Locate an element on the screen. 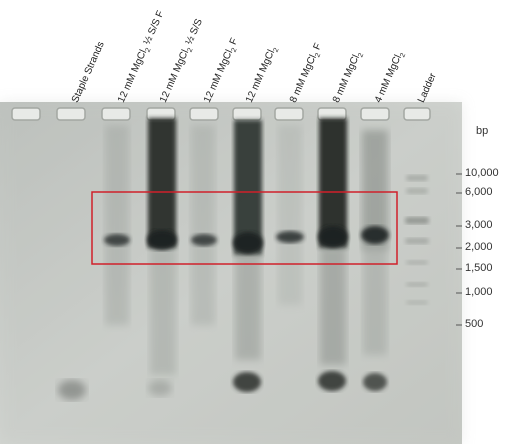 The height and width of the screenshot is (444, 512). low-bands is located at coordinates (222, 385).